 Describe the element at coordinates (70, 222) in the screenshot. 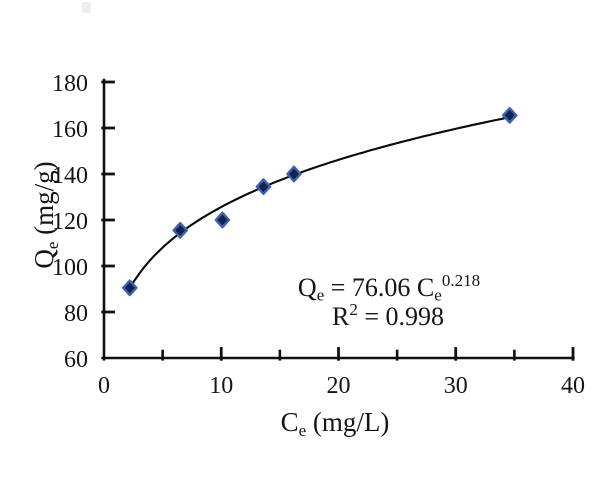

I see `y-tick-label: 120` at that location.